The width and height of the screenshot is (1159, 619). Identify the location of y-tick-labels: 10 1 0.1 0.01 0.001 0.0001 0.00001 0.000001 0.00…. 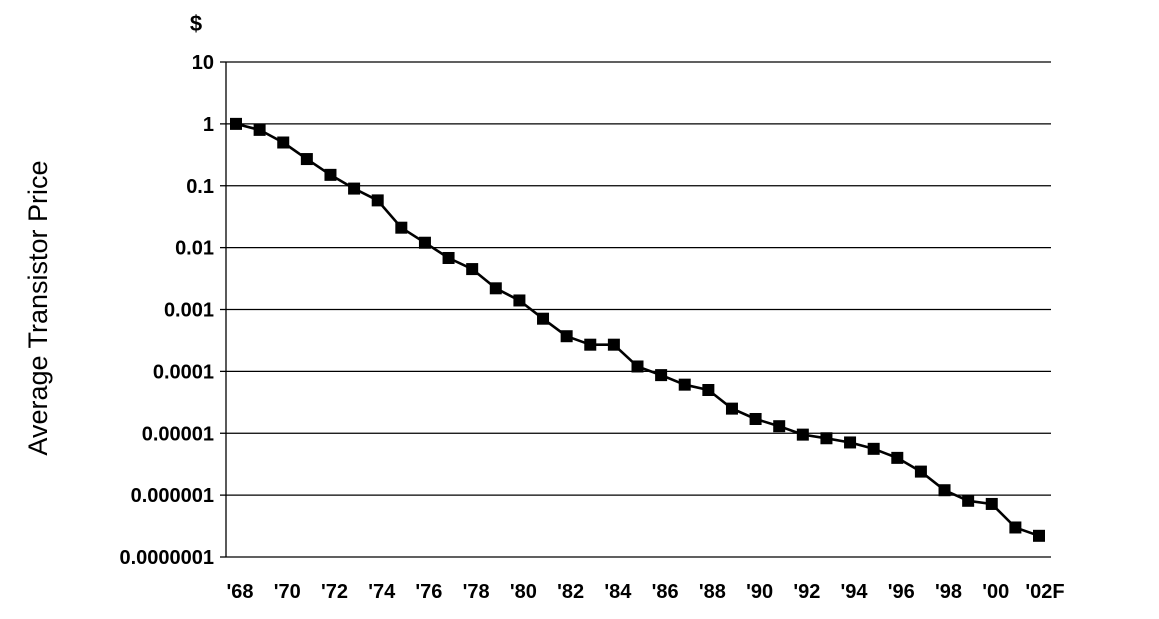
(166, 310).